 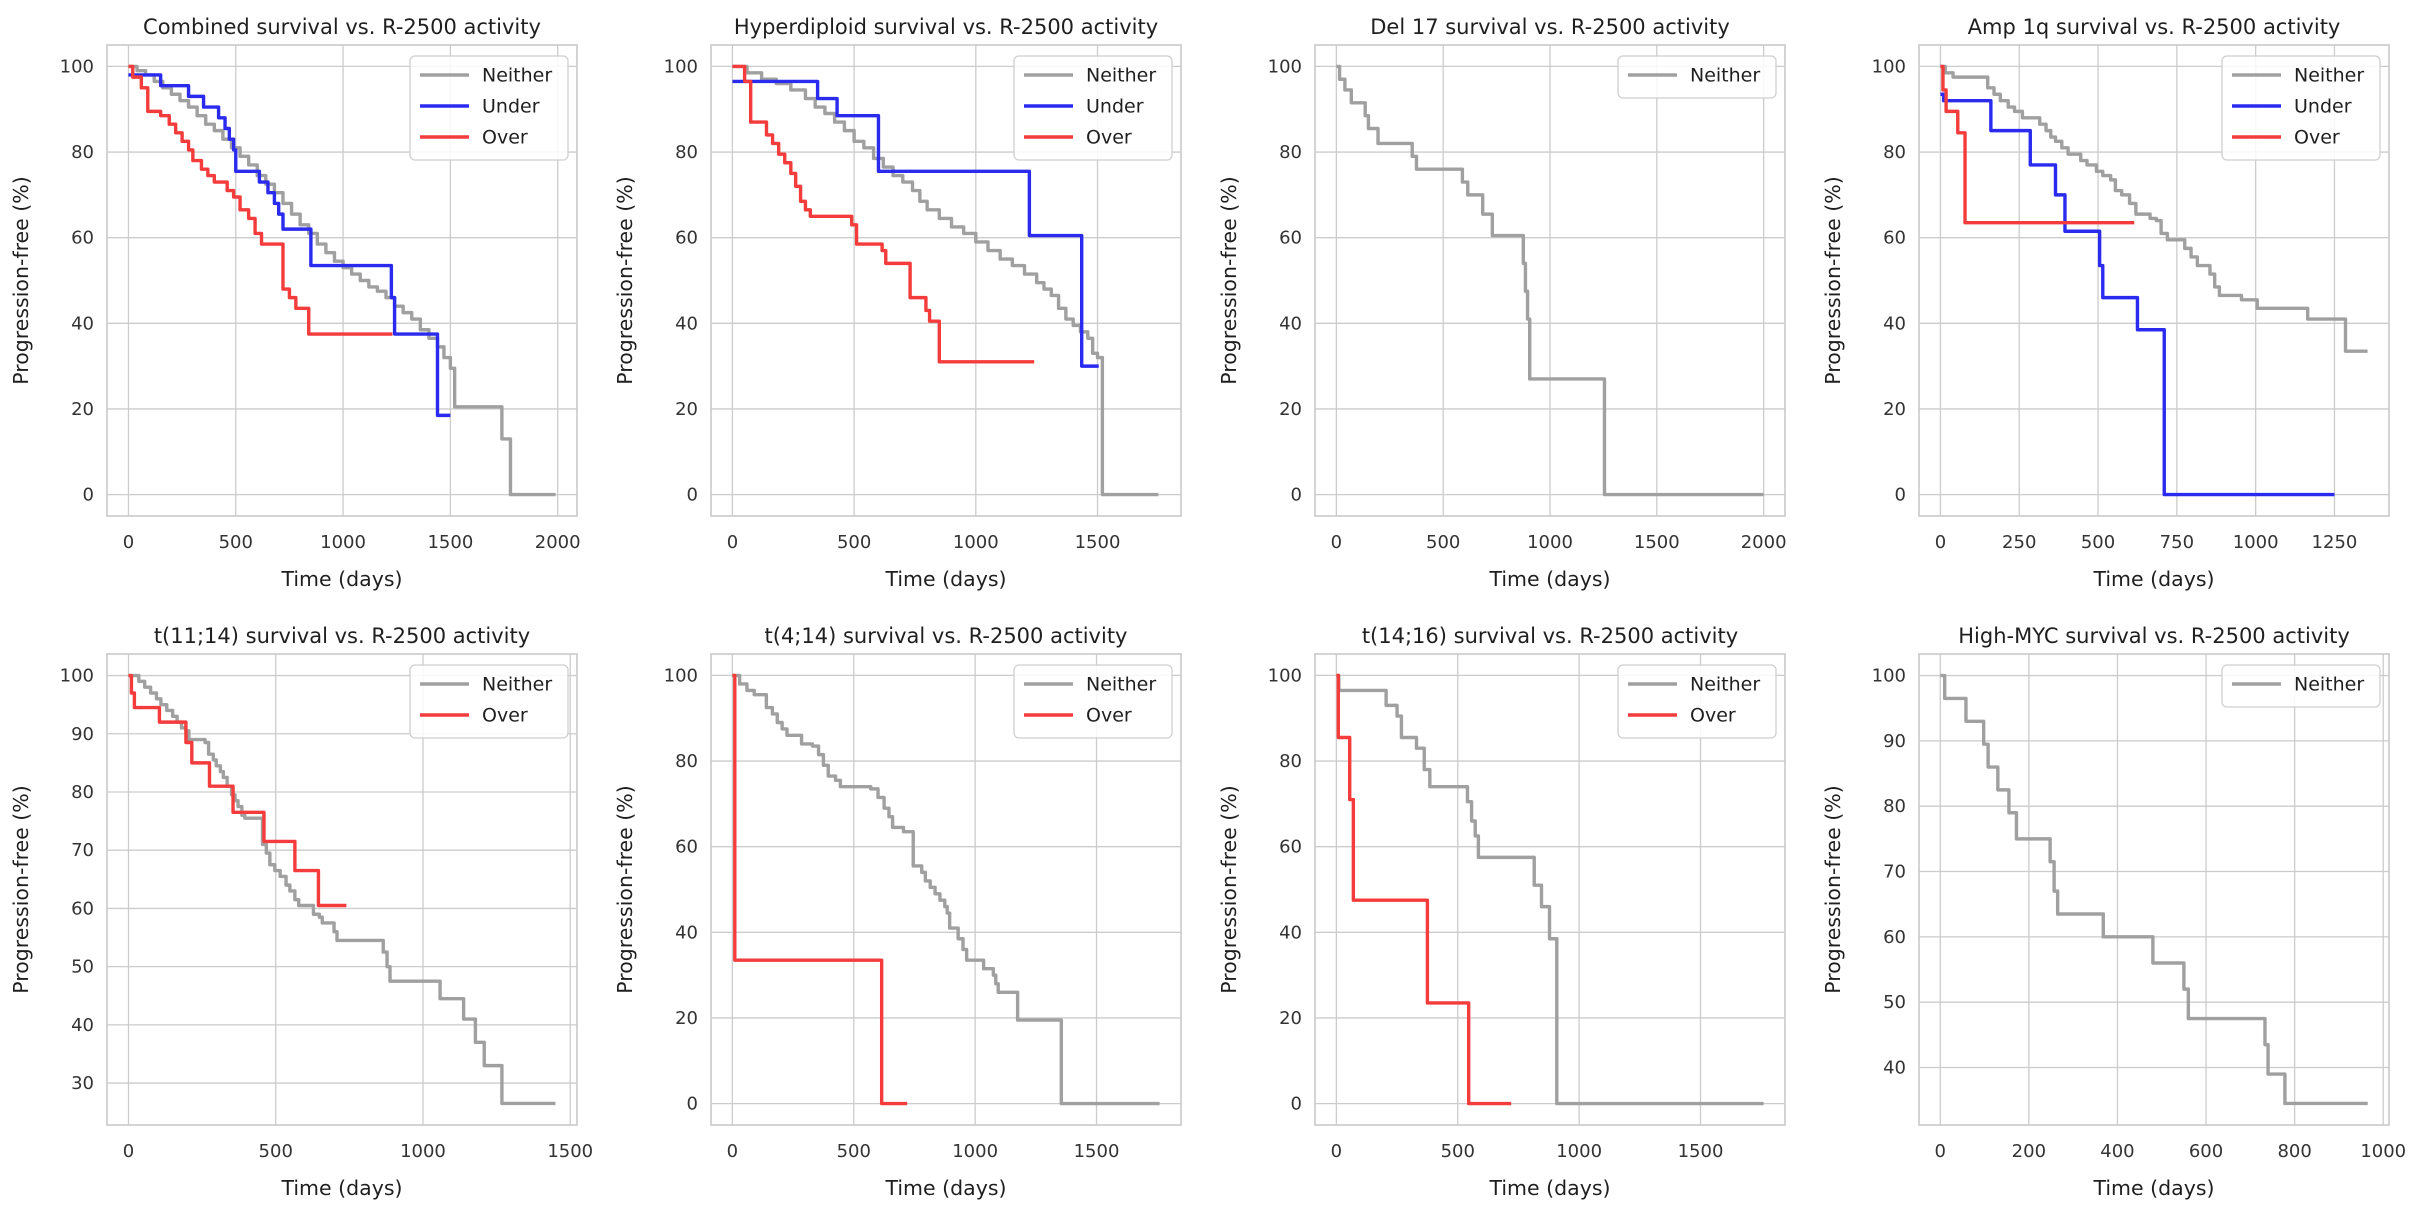 I want to click on x-tick-label: 1250, so click(x=2335, y=542).